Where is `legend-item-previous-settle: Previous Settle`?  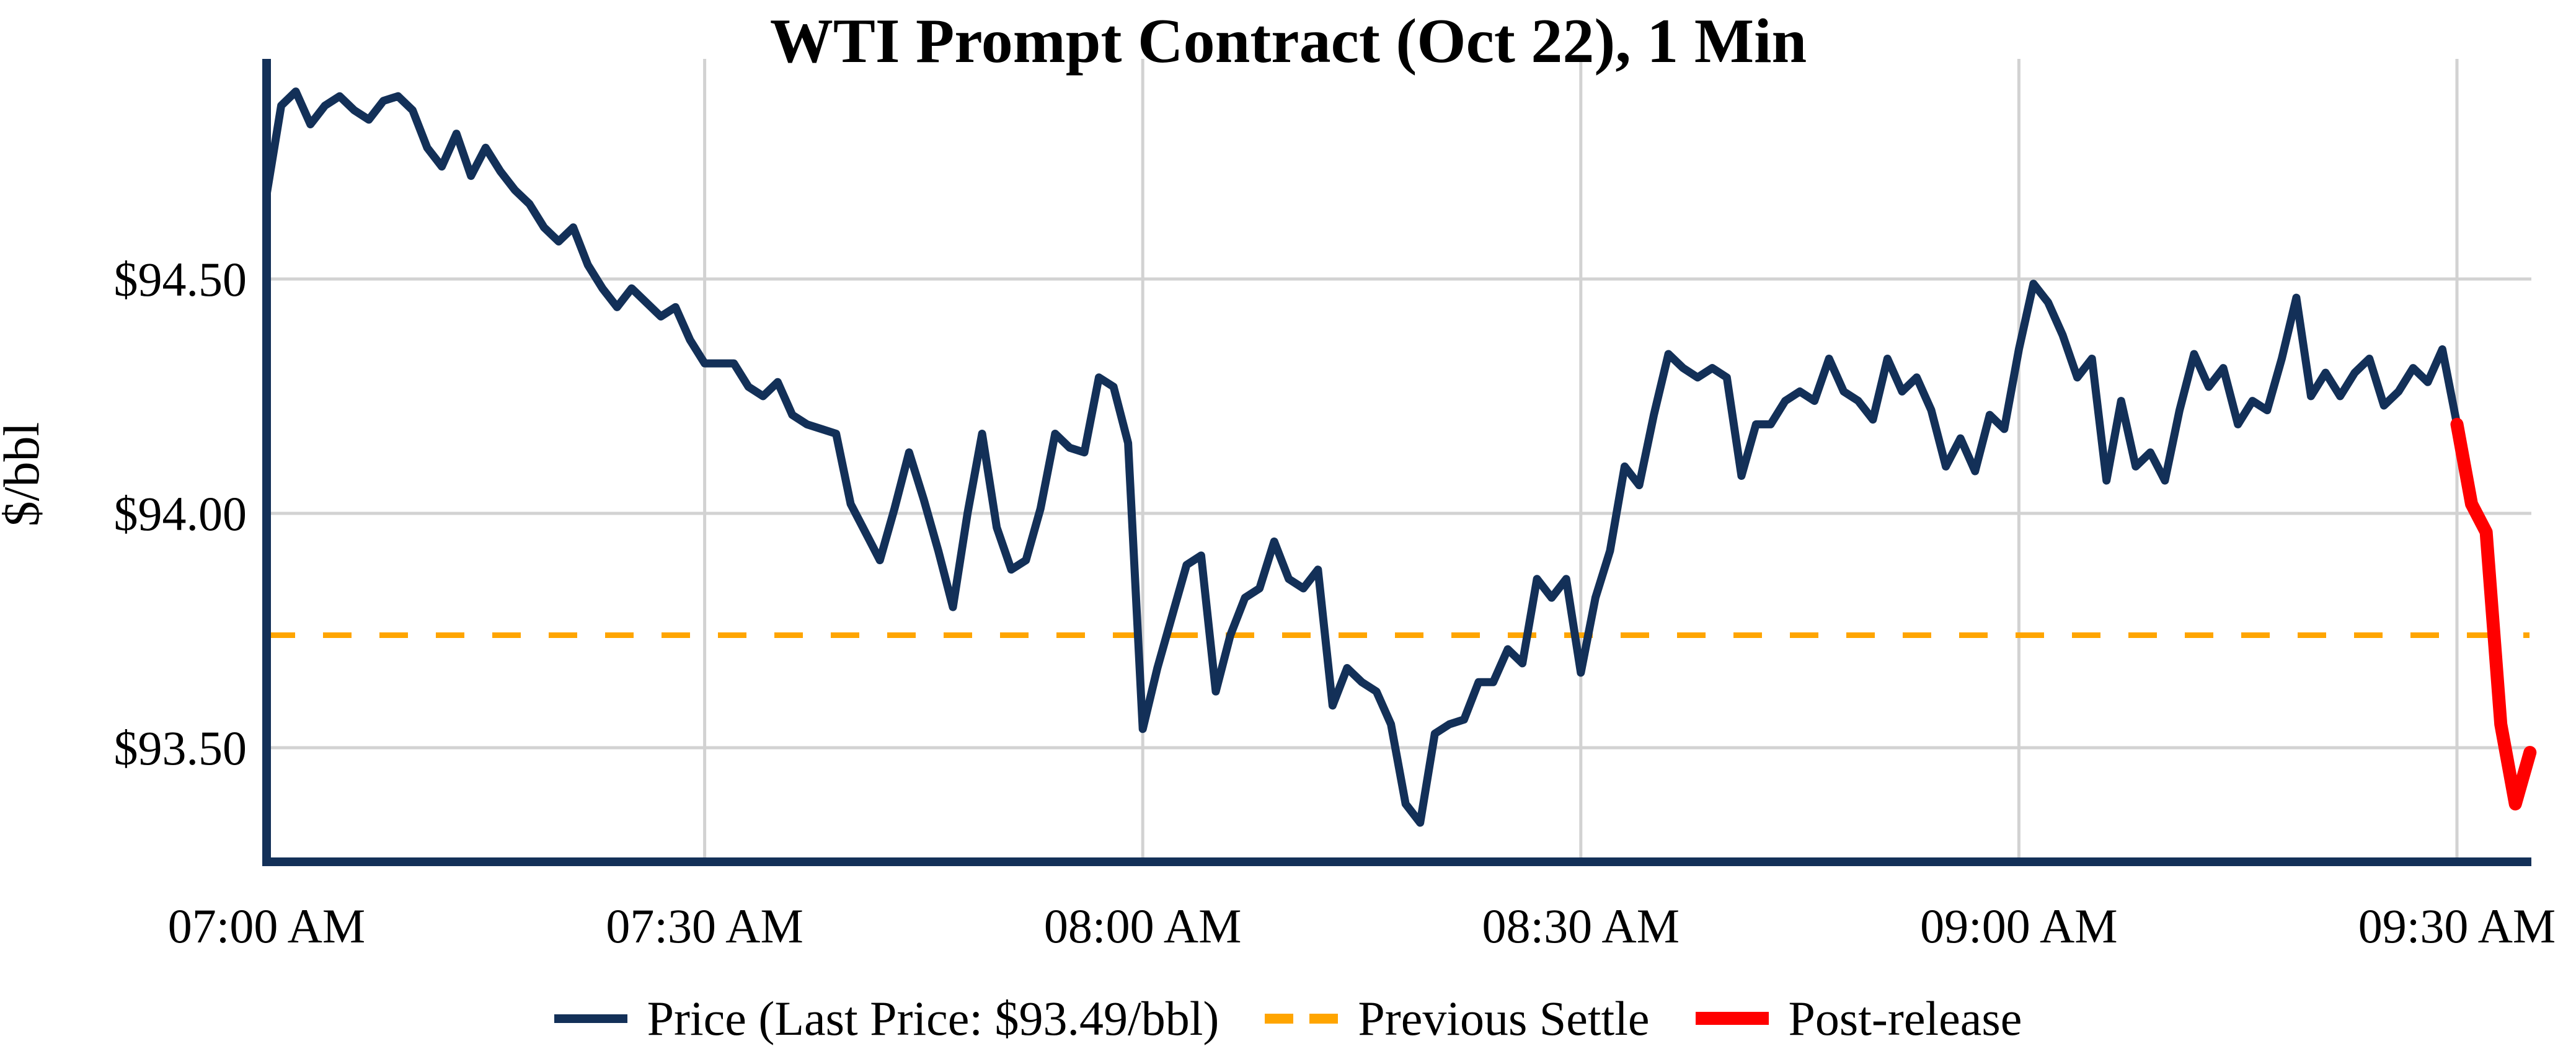
legend-item-previous-settle: Previous Settle is located at coordinates (1457, 1019).